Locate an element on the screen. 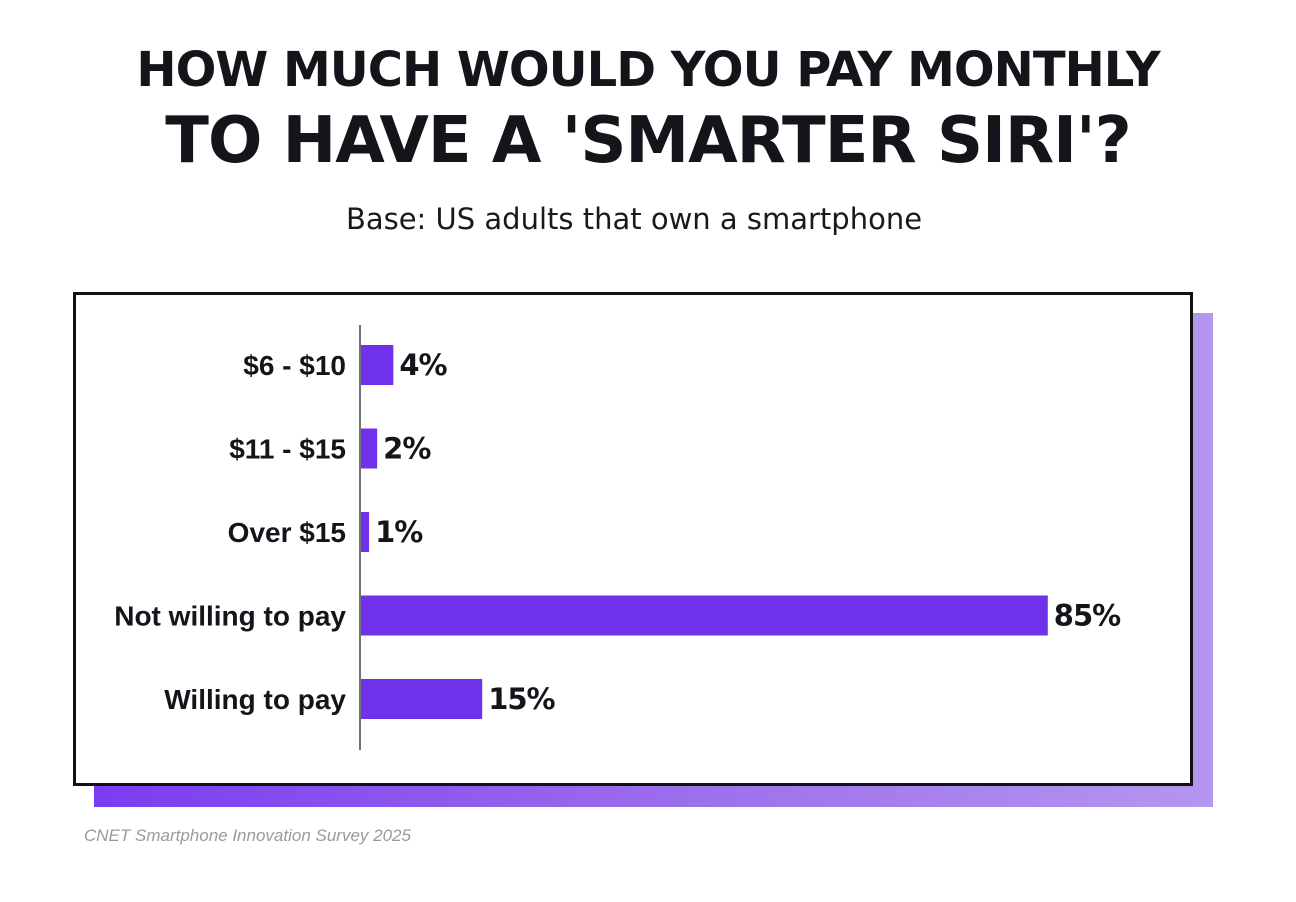 Image resolution: width=1296 pixels, height=902 pixels. chart-subtitle: Base: US adults that own a smartphone is located at coordinates (634, 219).